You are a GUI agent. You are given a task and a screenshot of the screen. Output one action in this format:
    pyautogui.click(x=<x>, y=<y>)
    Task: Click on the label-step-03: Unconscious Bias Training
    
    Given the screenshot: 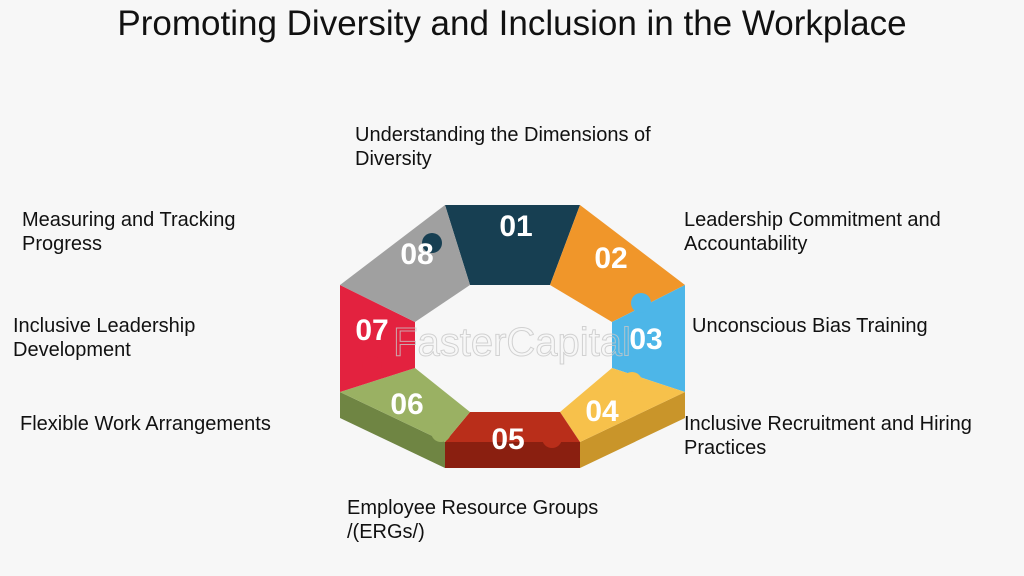 What is the action you would take?
    pyautogui.click(x=810, y=326)
    